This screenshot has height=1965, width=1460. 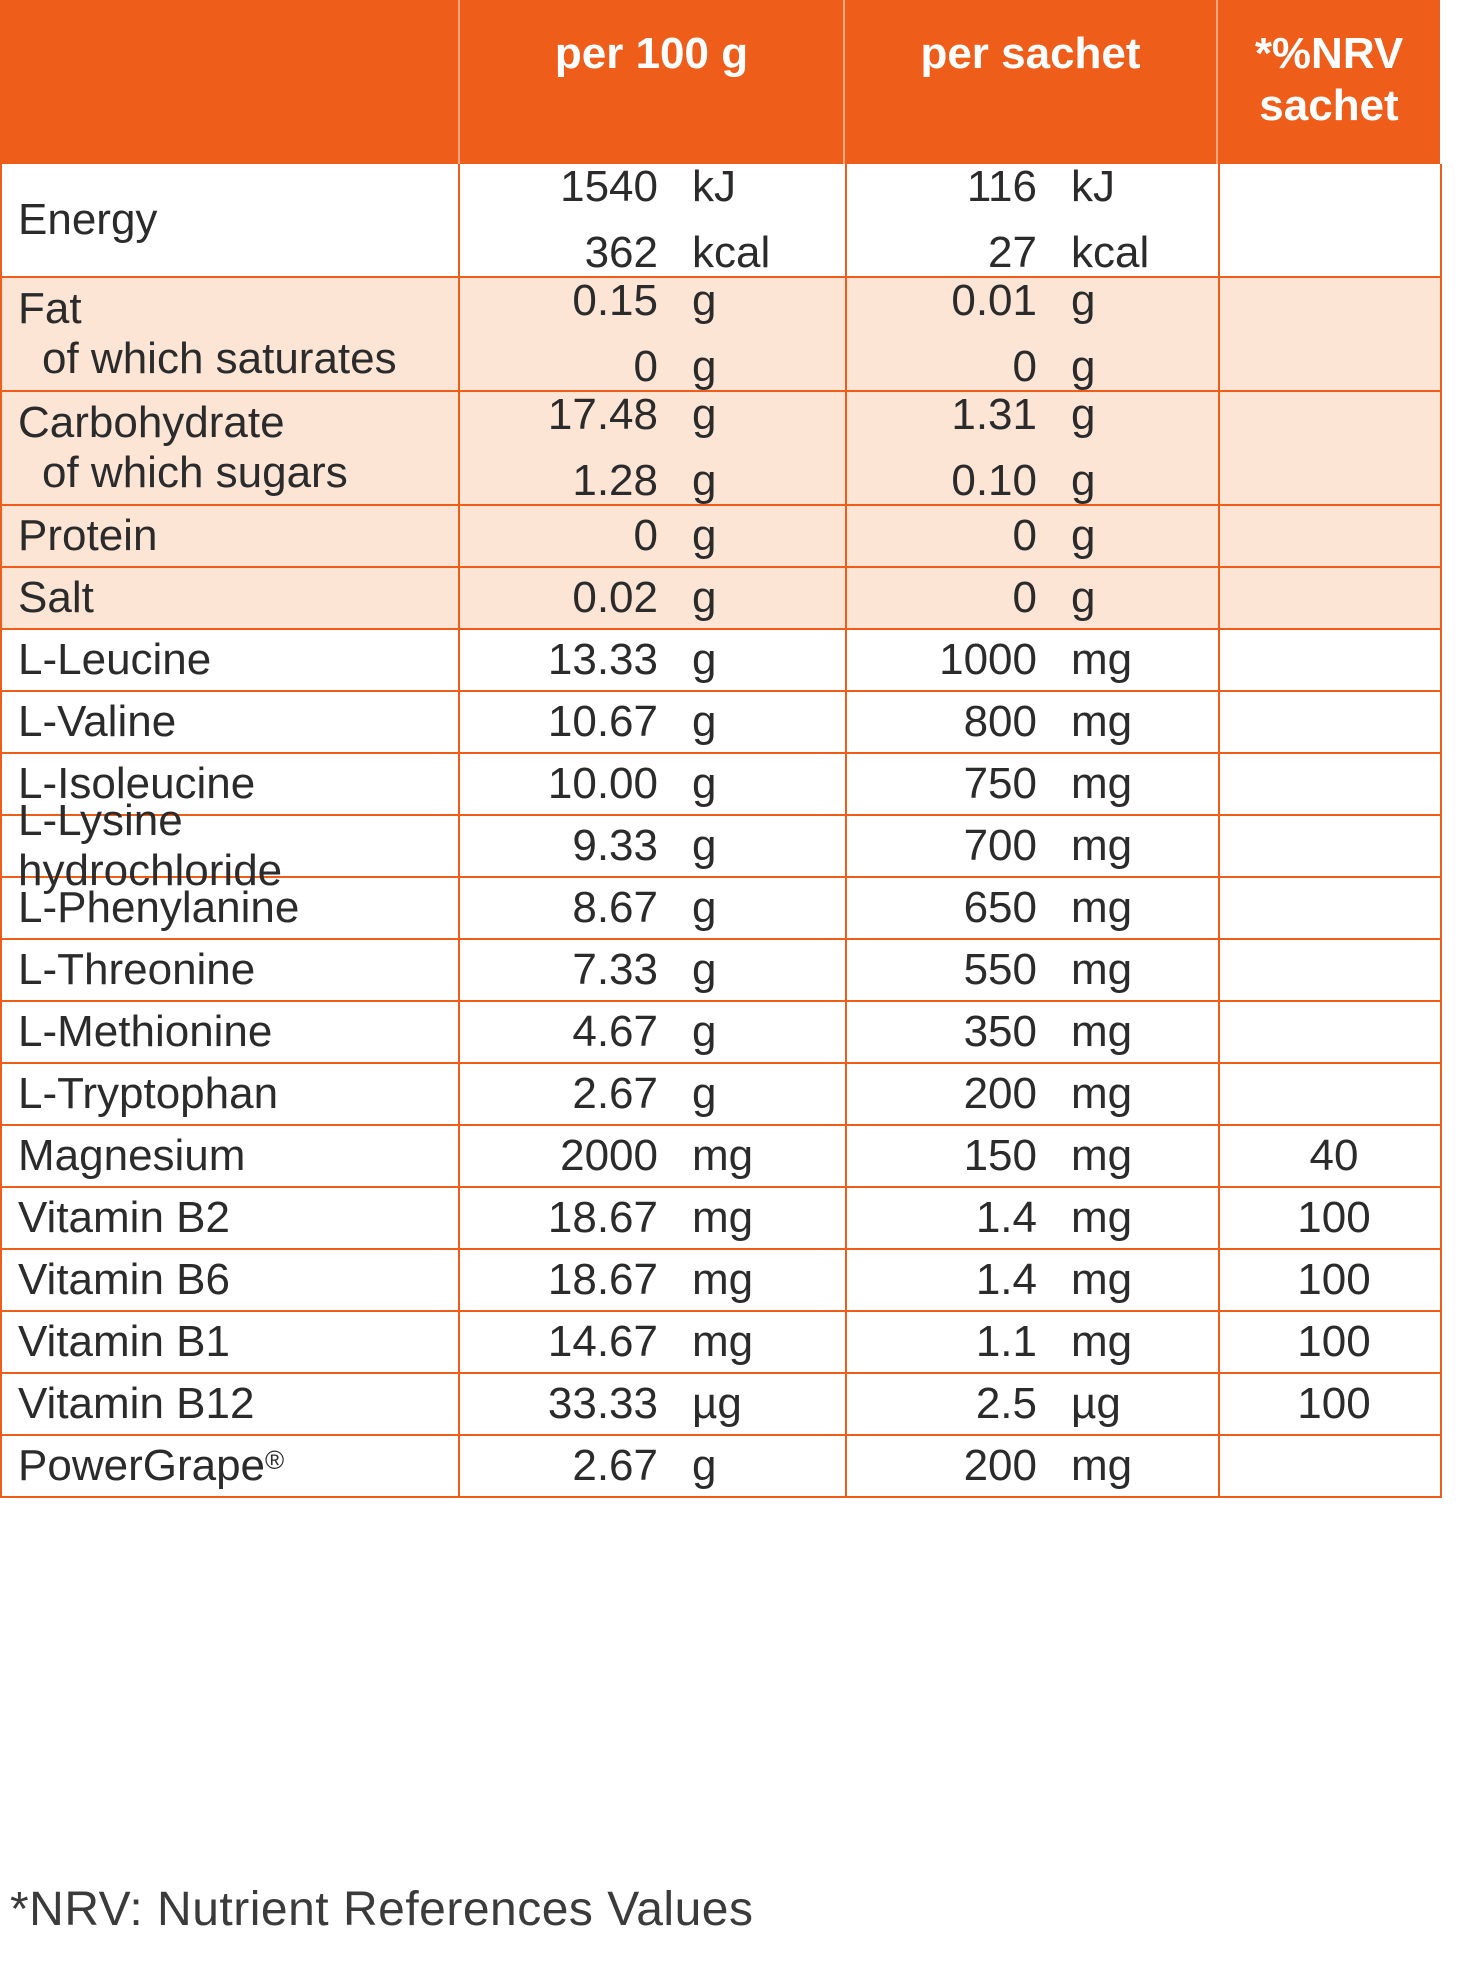 What do you see at coordinates (230, 1466) in the screenshot?
I see `nutrient-name-cell: PowerGrape®` at bounding box center [230, 1466].